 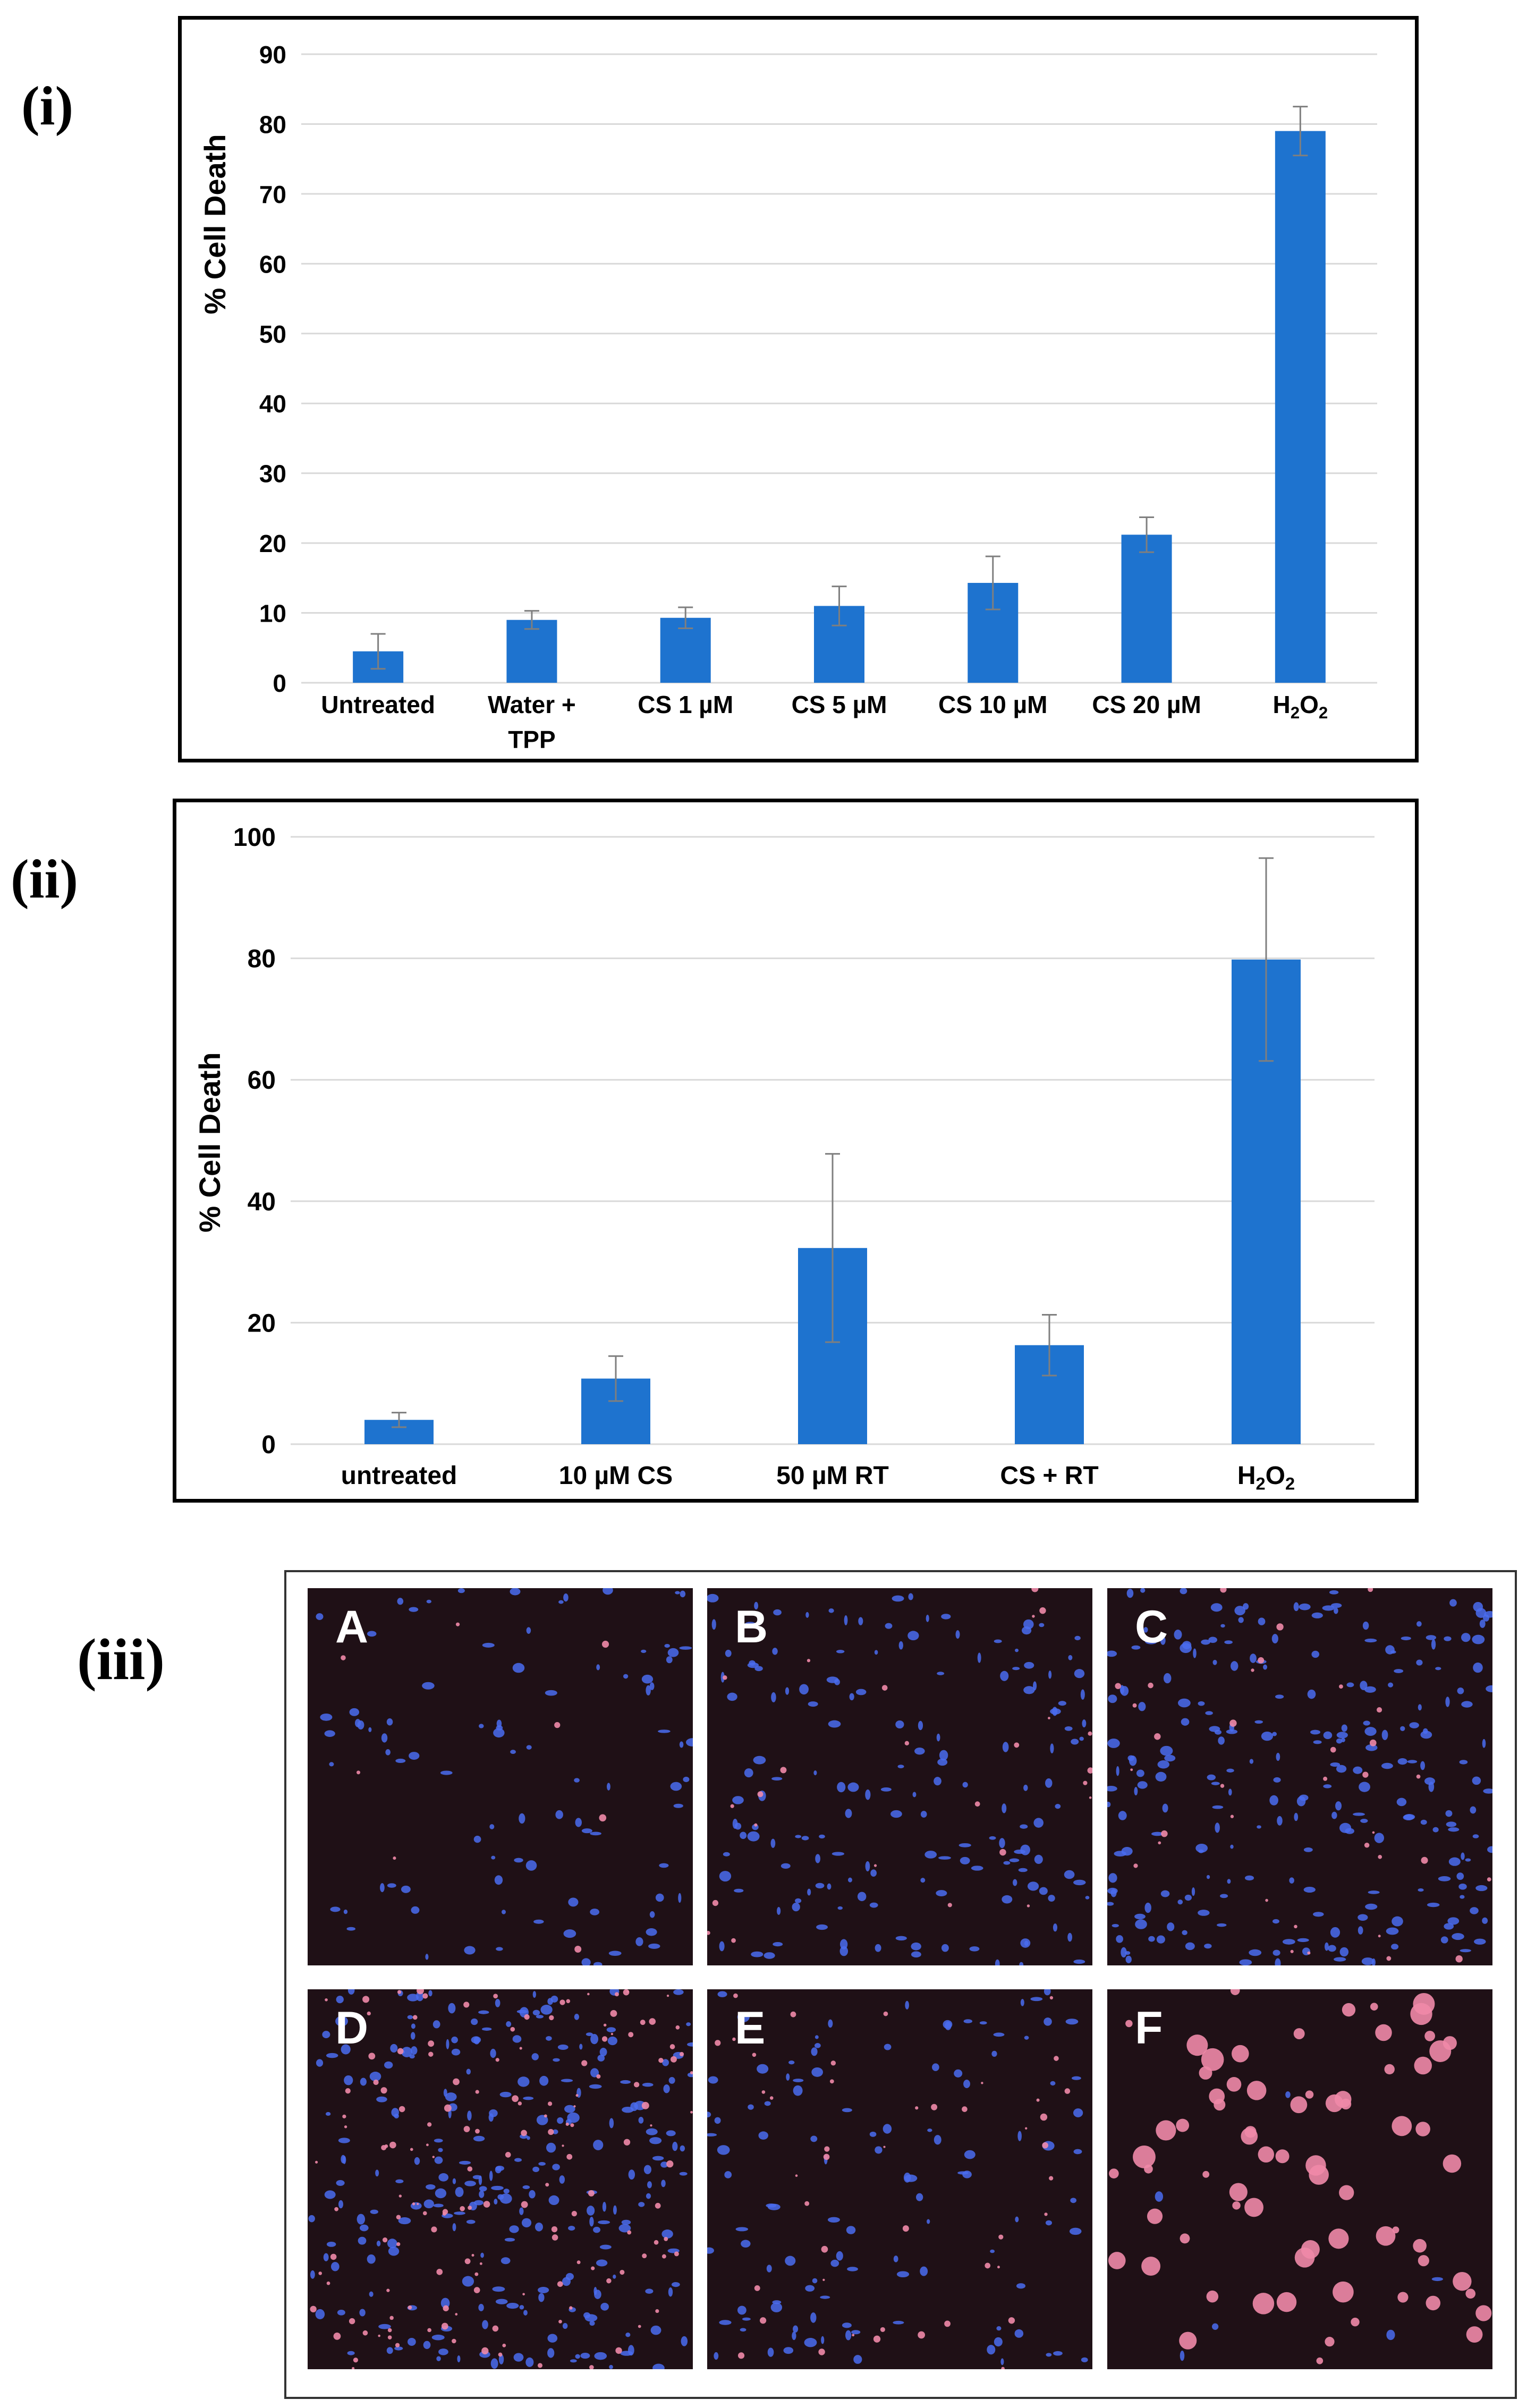 What do you see at coordinates (272, 404) in the screenshot?
I see `chart-i-ytick-label: 40` at bounding box center [272, 404].